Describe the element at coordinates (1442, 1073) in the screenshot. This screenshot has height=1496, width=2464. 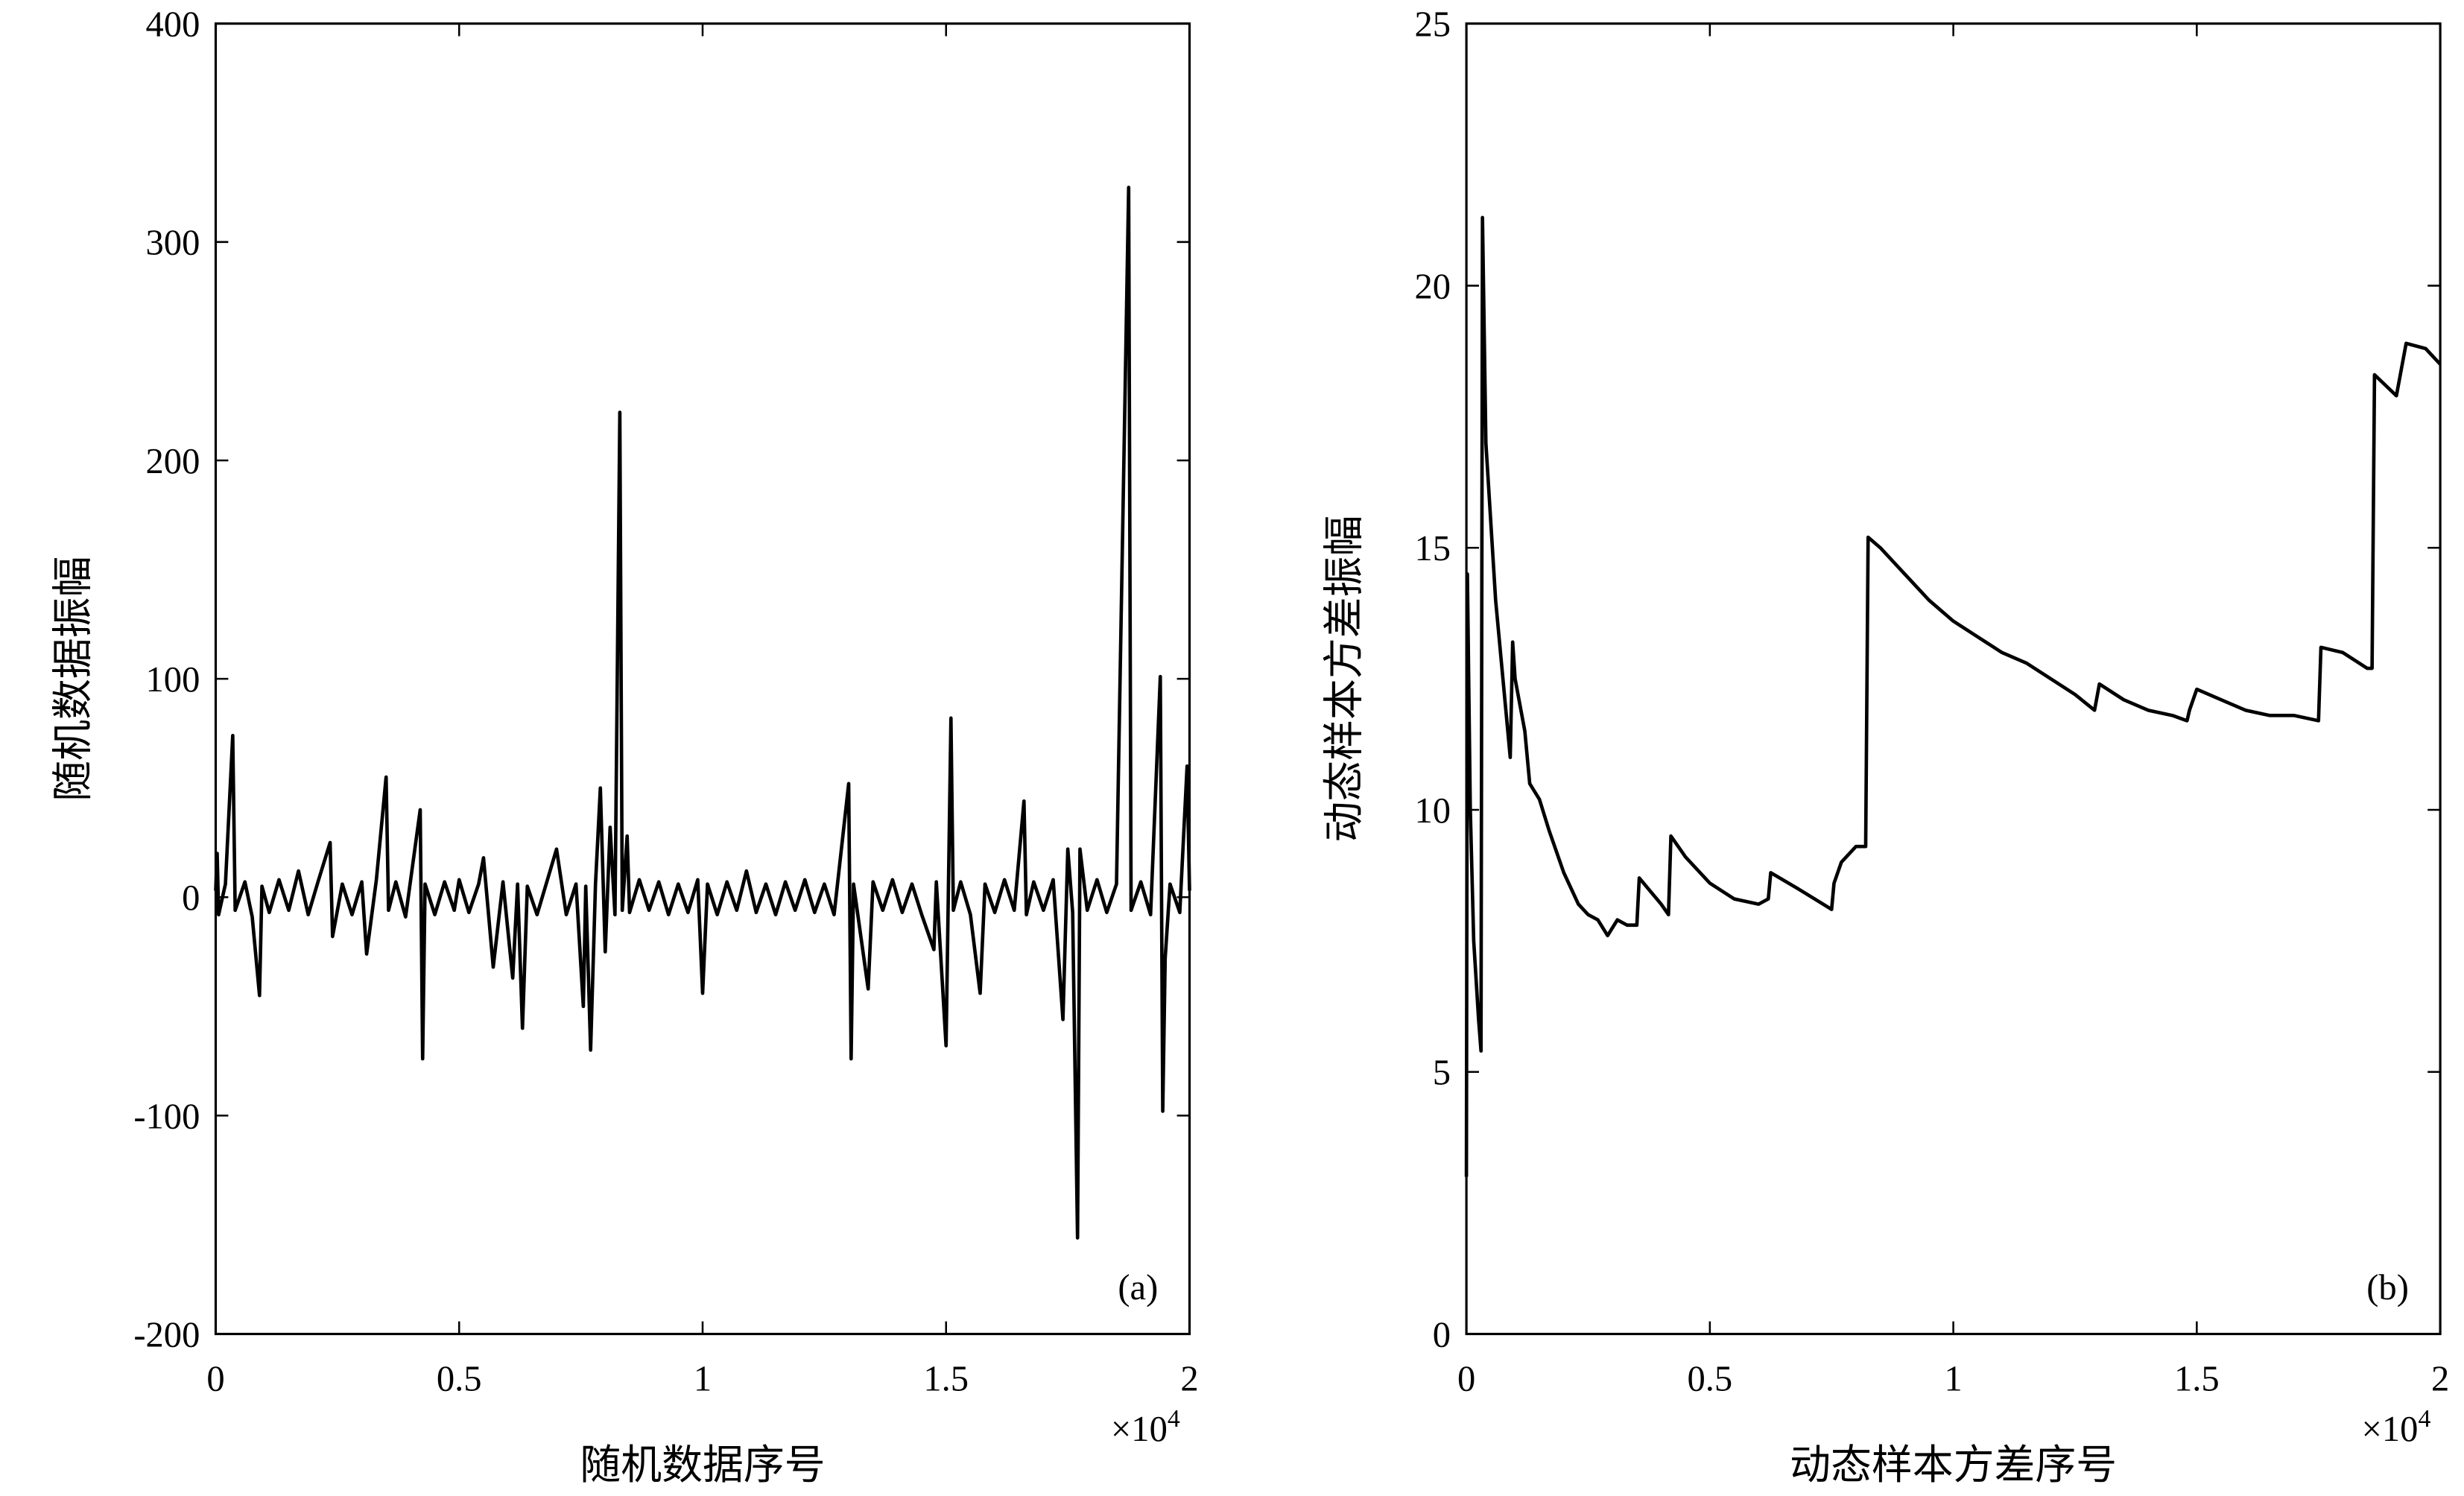
I see `y-tick-label: 5` at that location.